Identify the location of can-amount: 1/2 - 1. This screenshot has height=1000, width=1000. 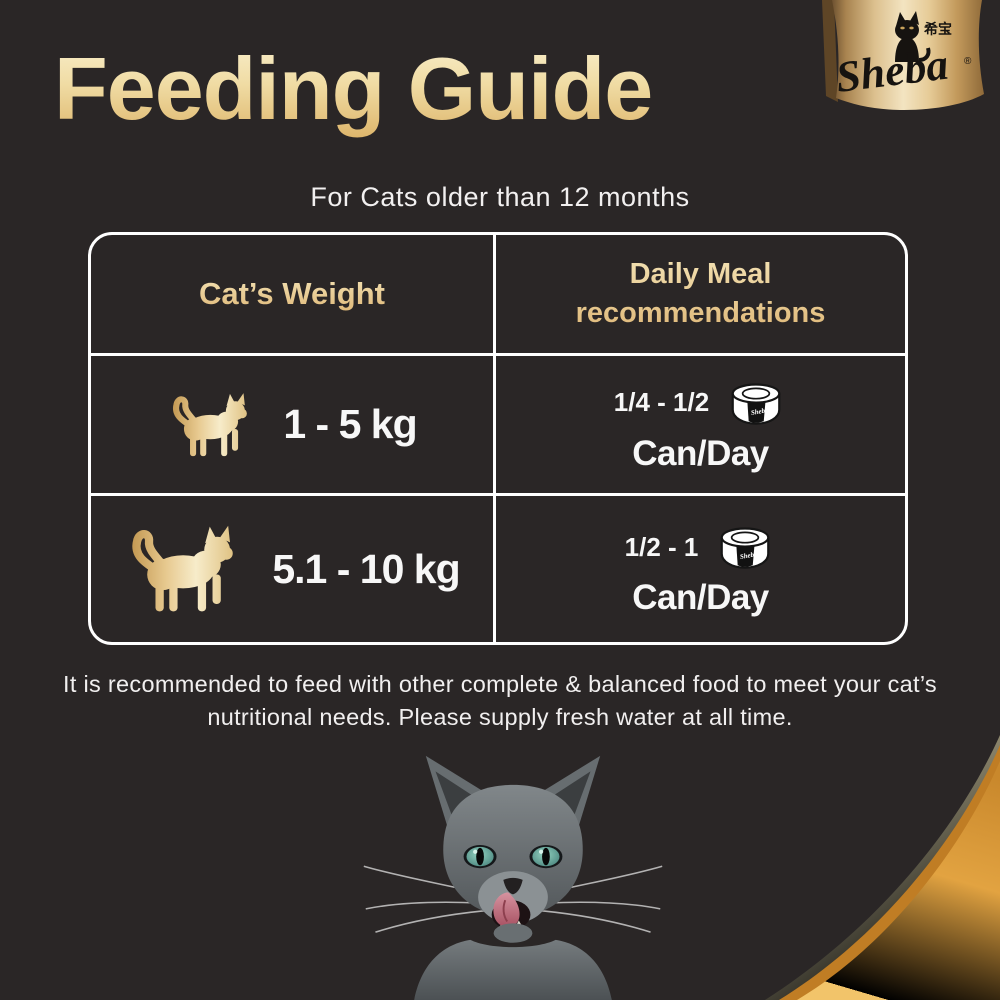
(661, 546).